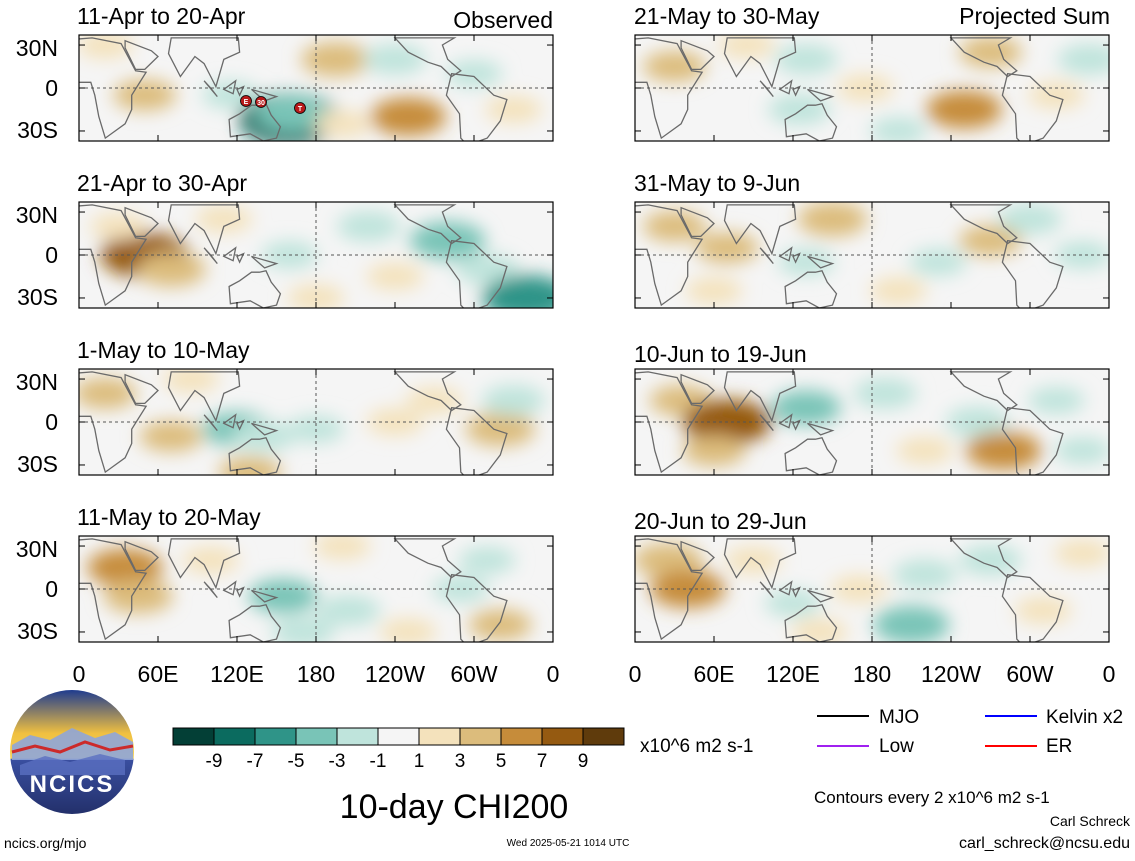 The image size is (1135, 861). I want to click on storm-markers: E 30 T, so click(273, 104).